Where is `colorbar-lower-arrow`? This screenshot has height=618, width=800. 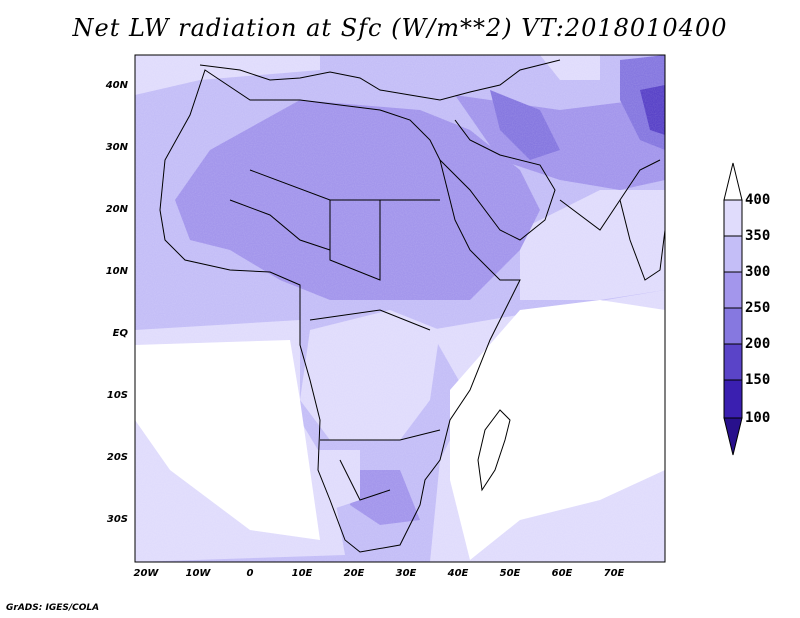 colorbar-lower-arrow is located at coordinates (733, 436).